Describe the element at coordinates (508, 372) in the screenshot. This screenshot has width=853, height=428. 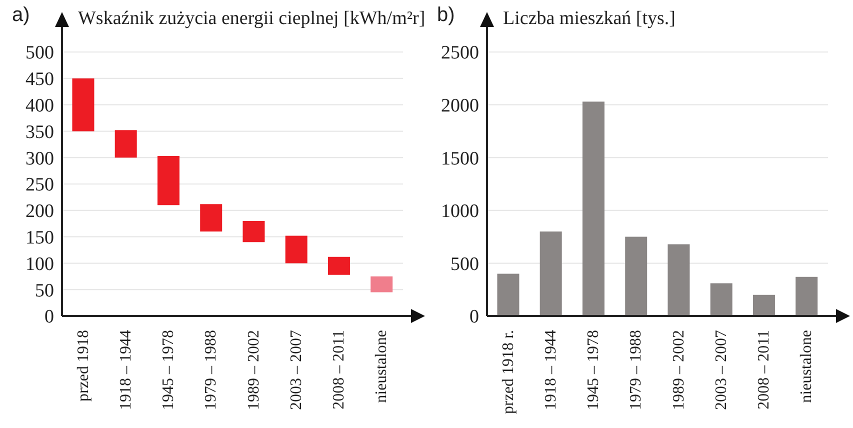
I see `x-tick-label: przed 1918 r.` at that location.